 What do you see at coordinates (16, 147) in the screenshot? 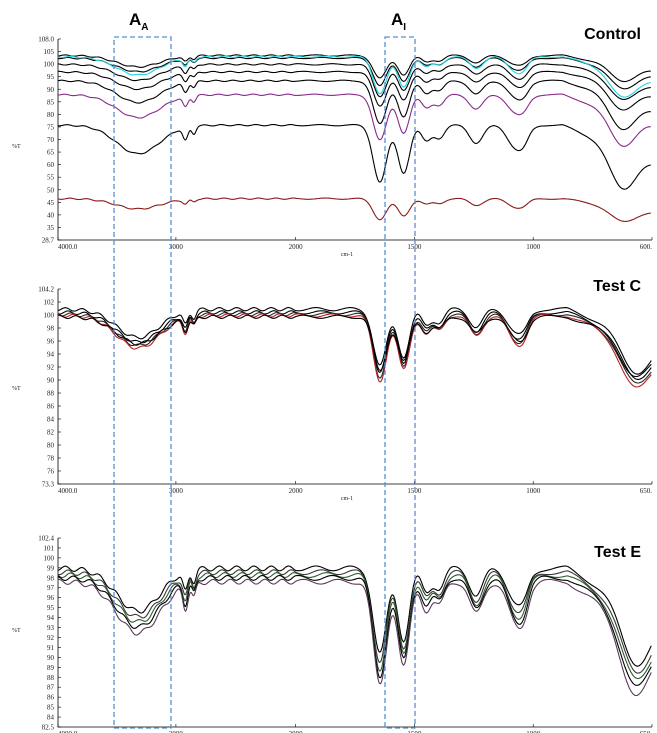
I see `y-axis-label-control: %T` at bounding box center [16, 147].